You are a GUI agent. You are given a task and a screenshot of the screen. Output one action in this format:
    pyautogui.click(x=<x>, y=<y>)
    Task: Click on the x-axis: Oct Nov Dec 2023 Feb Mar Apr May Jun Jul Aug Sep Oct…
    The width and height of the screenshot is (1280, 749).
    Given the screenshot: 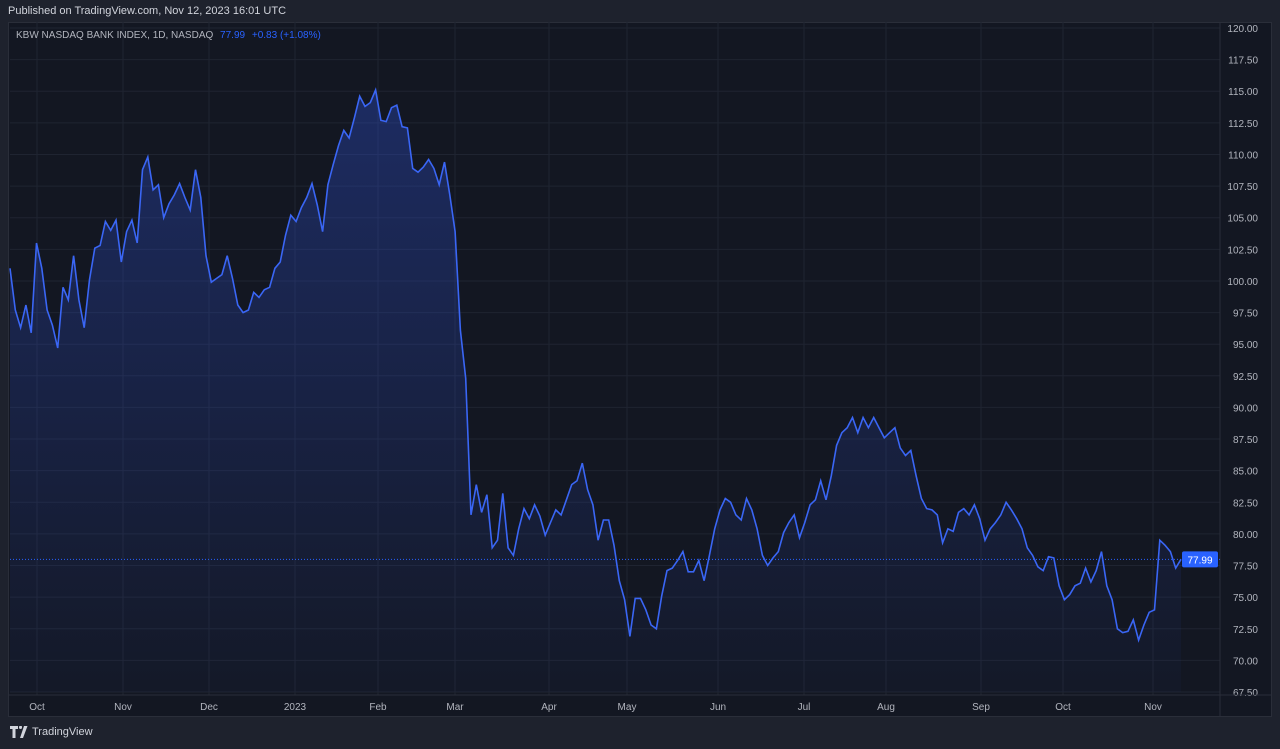 What is the action you would take?
    pyautogui.click(x=640, y=703)
    